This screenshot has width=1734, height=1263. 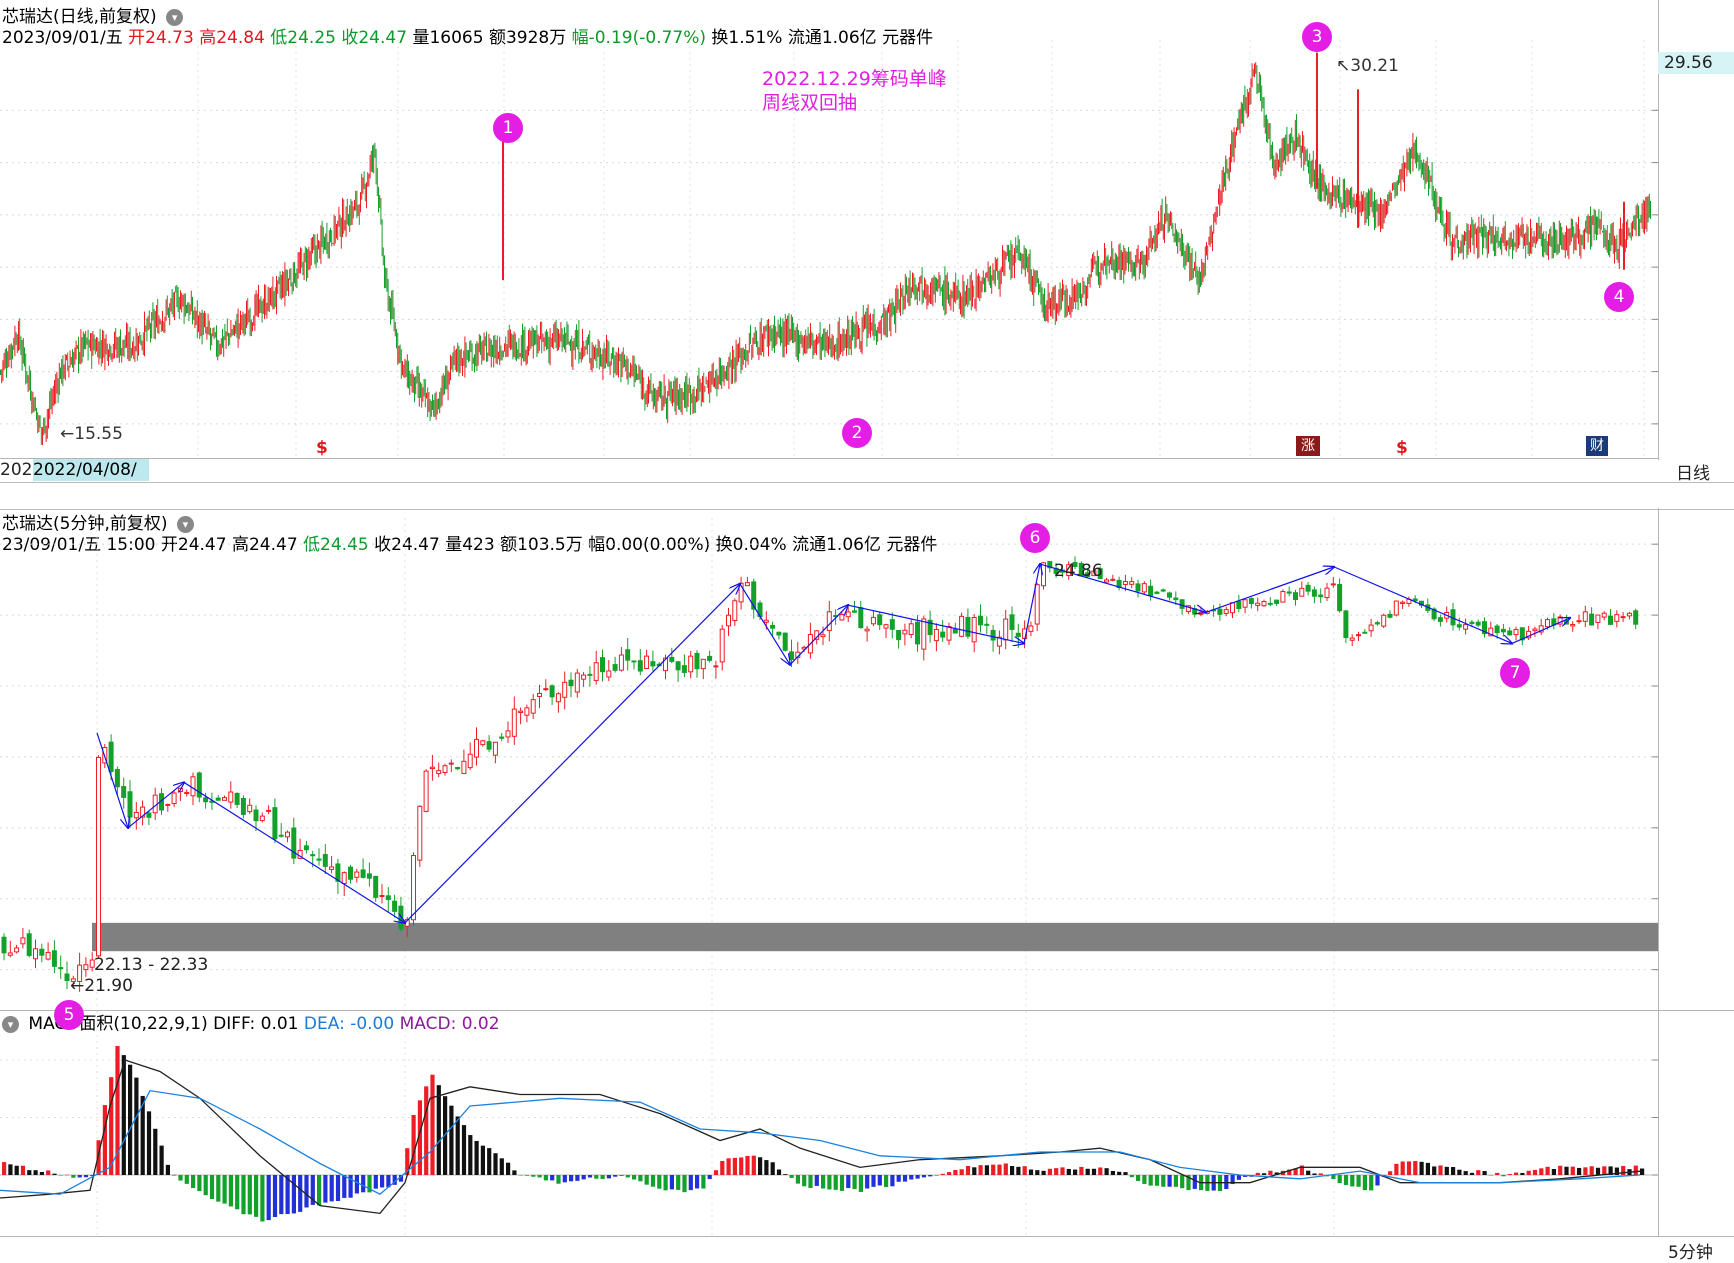 I want to click on i-turn-value: 0.04%, so click(x=759, y=545).